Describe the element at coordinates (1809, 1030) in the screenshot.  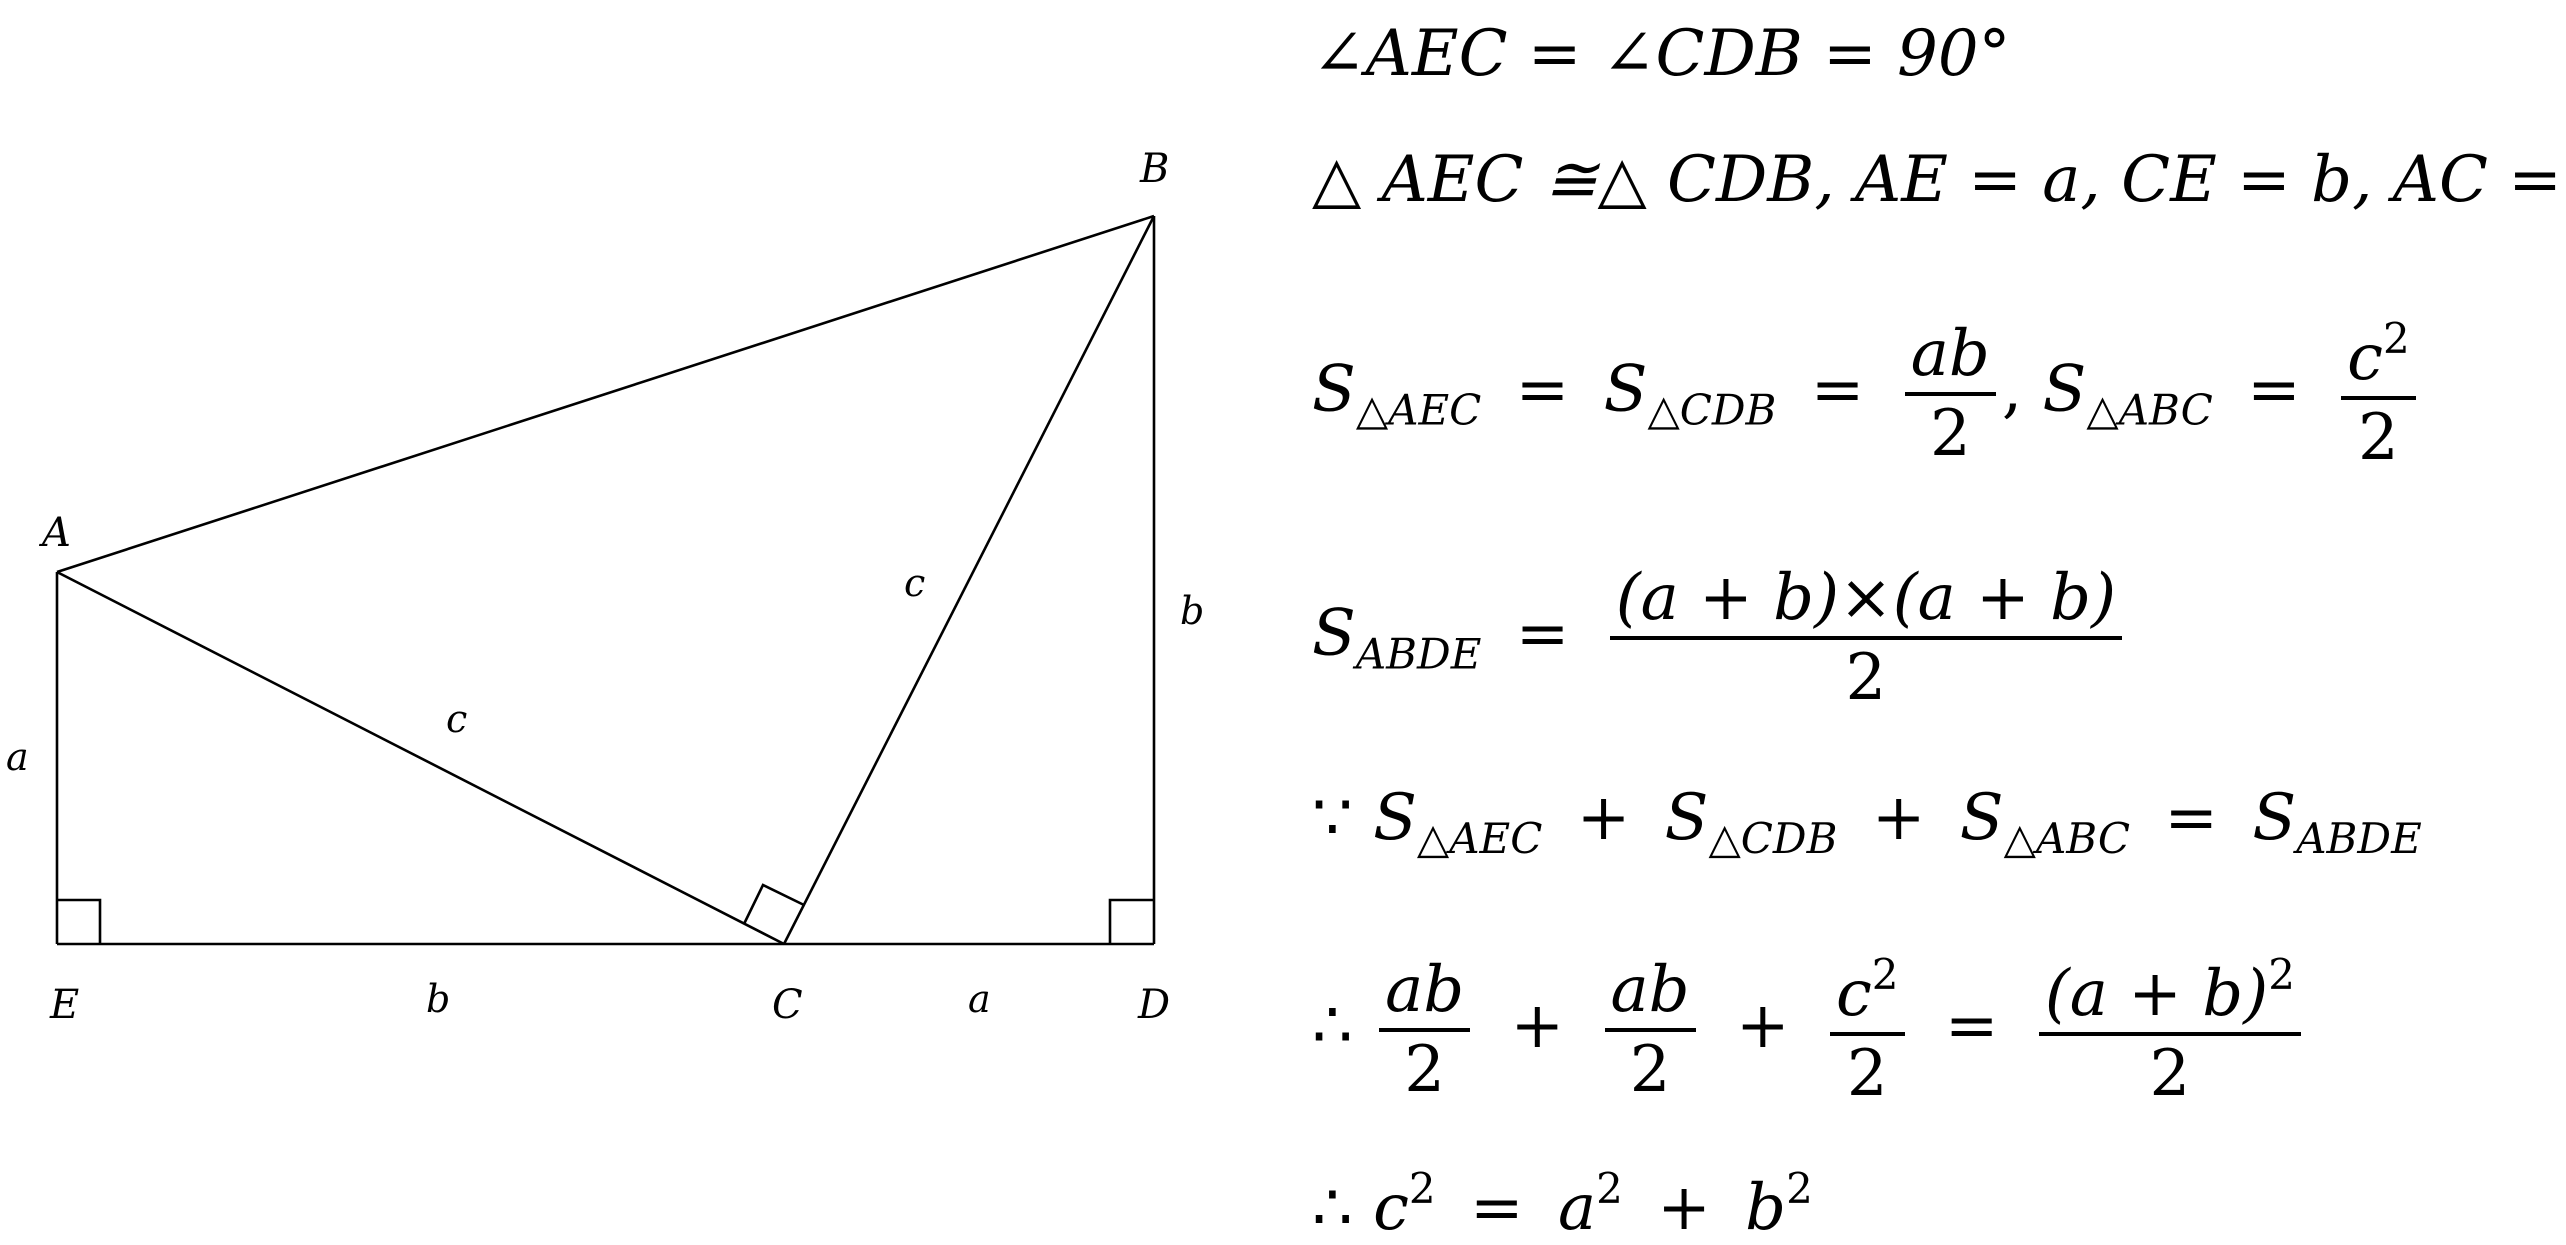
I see `proof-line-6: ∴ ab 2 + ab 2 + c2 2 = (a + b)2 2` at that location.